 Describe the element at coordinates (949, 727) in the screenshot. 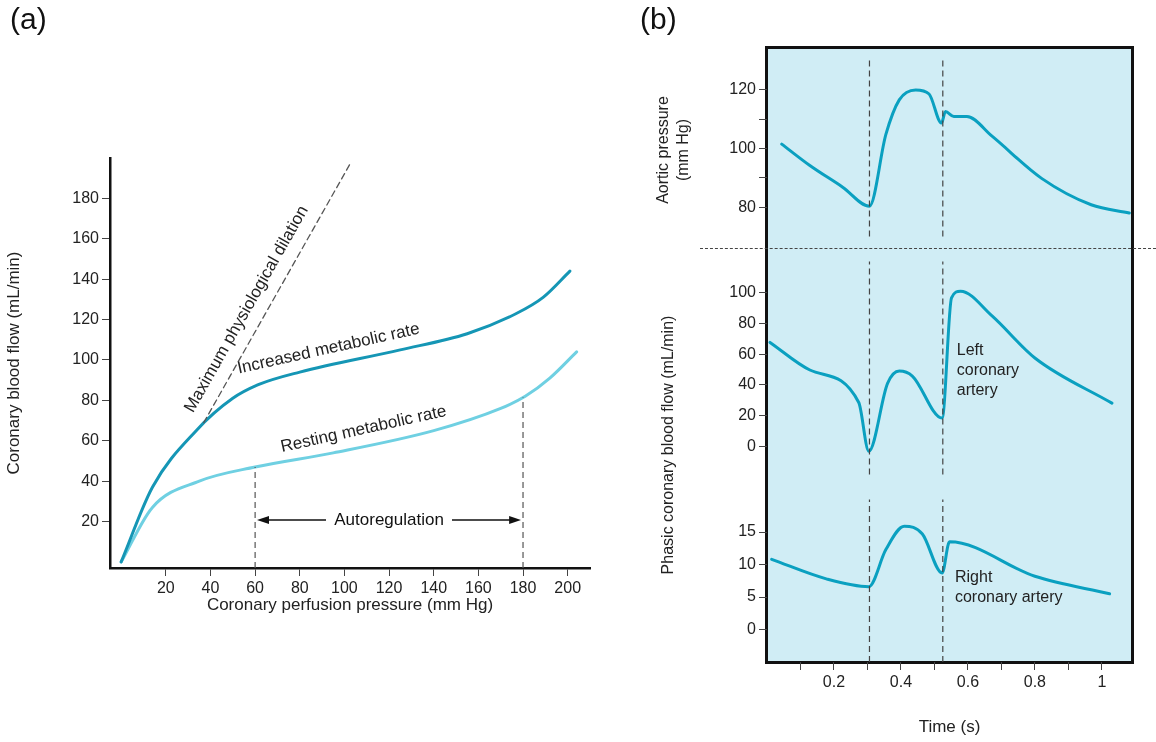

I see `x-axis-title: Time (s)` at that location.